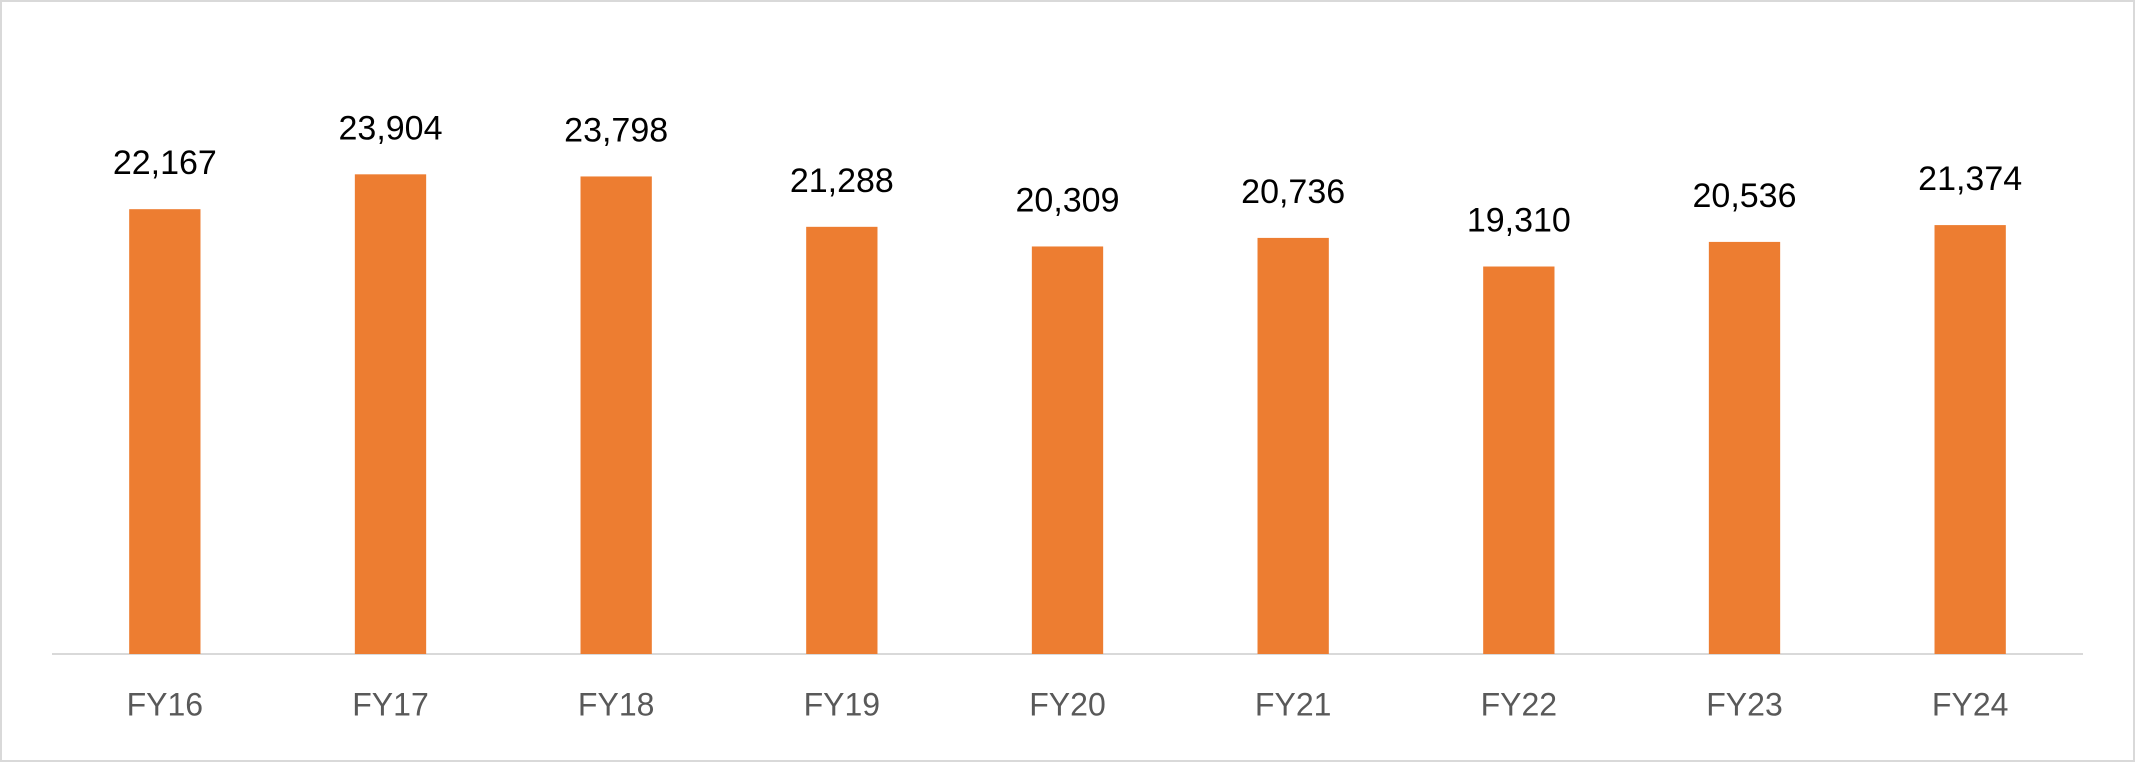 The width and height of the screenshot is (2135, 762). What do you see at coordinates (842, 181) in the screenshot?
I see `data-label: 21,288` at bounding box center [842, 181].